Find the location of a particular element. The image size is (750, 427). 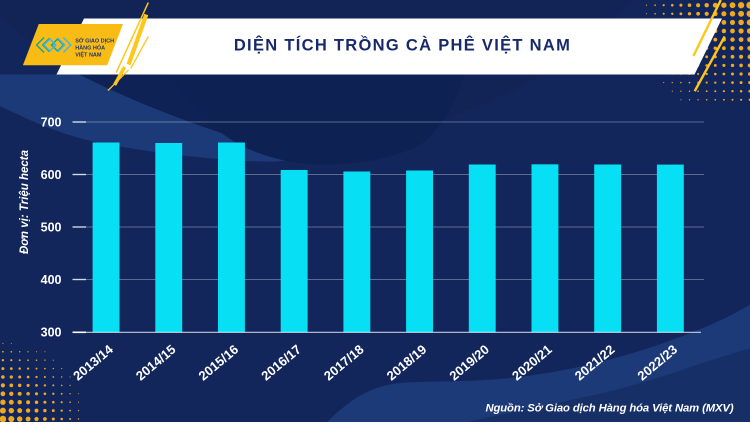

svg-text: 700 is located at coordinates (51, 122).